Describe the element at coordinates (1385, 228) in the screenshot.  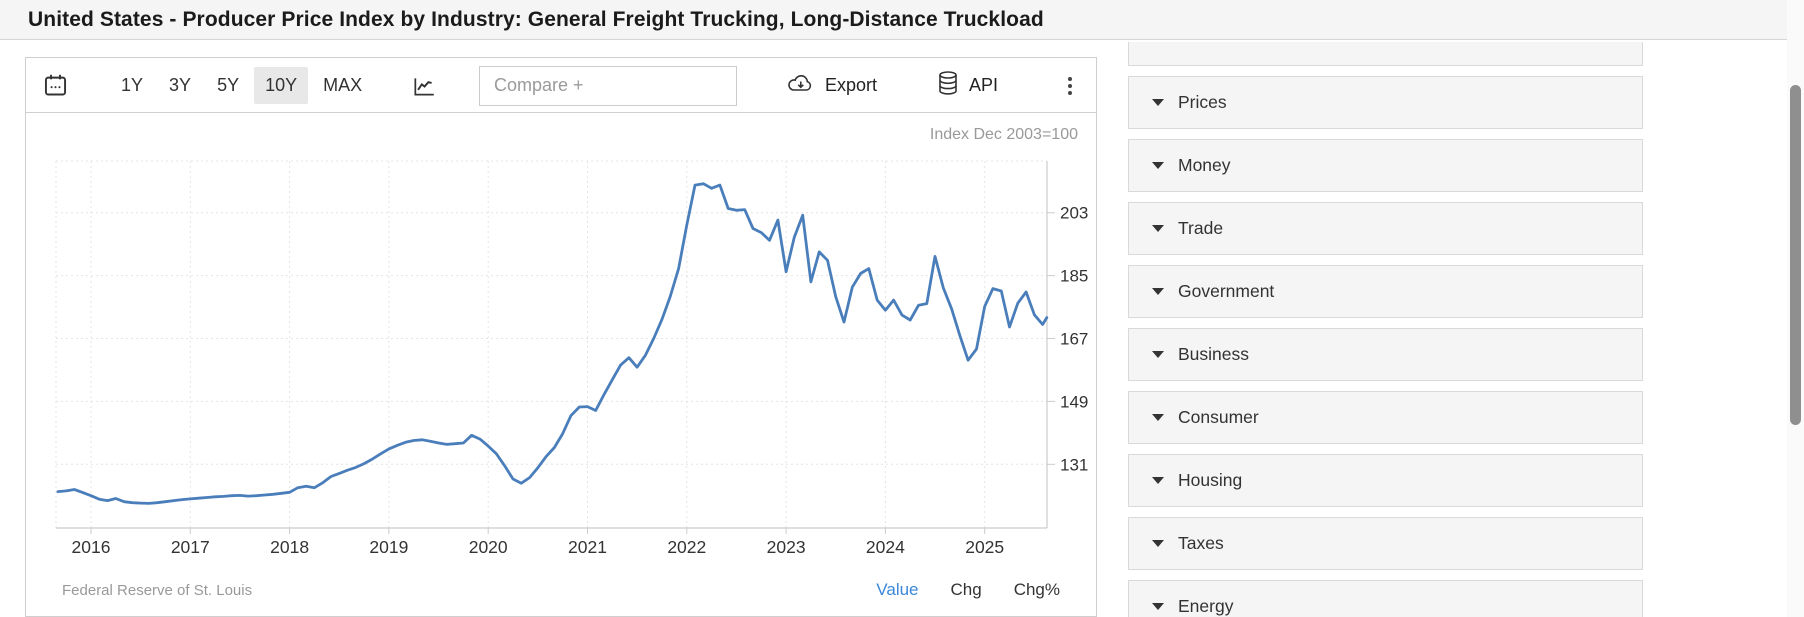
I see `sidebar-item-trade: Trade` at that location.